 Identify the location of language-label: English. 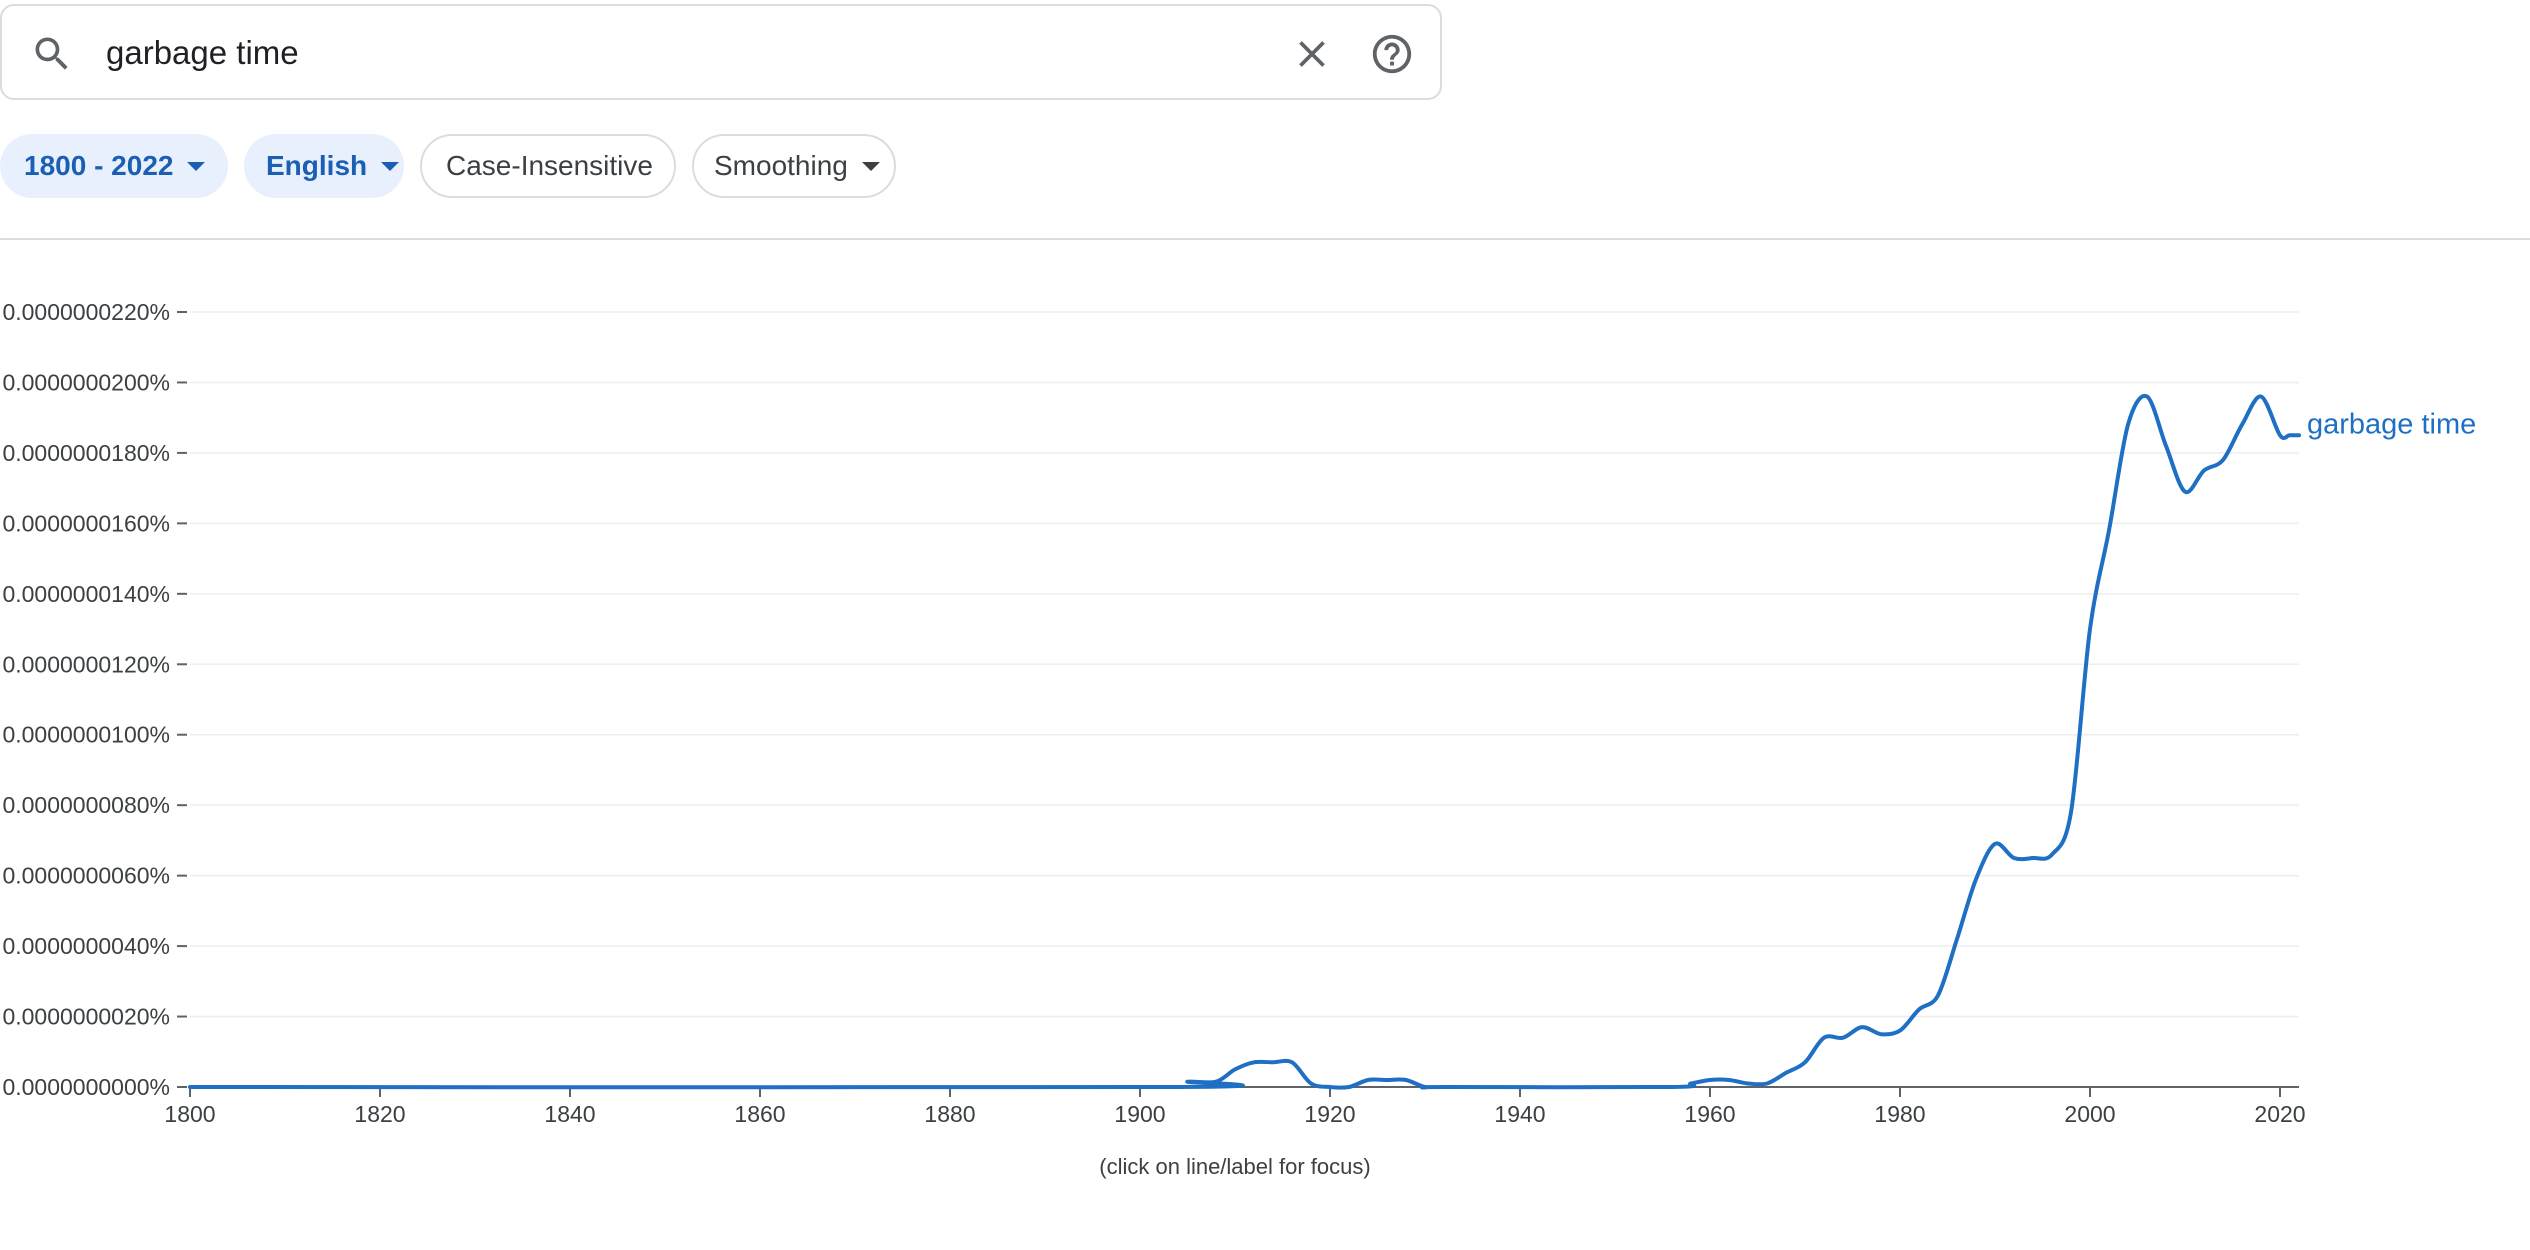
(317, 165).